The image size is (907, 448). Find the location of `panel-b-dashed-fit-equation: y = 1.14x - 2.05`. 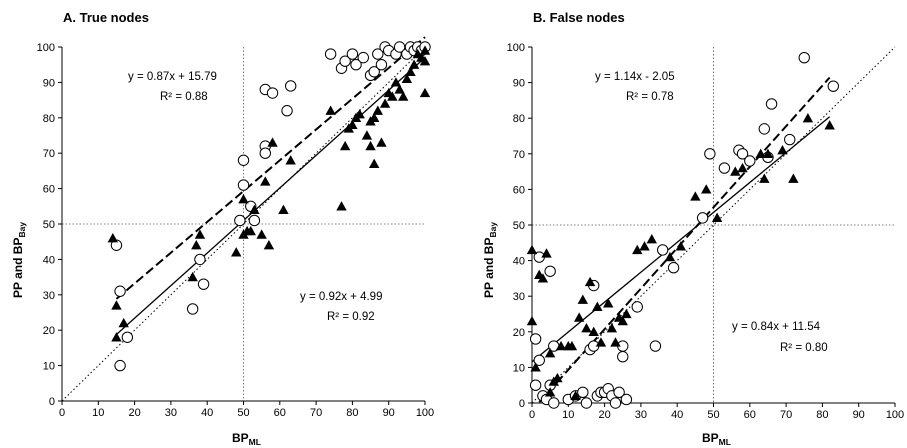

panel-b-dashed-fit-equation: y = 1.14x - 2.05 is located at coordinates (635, 77).